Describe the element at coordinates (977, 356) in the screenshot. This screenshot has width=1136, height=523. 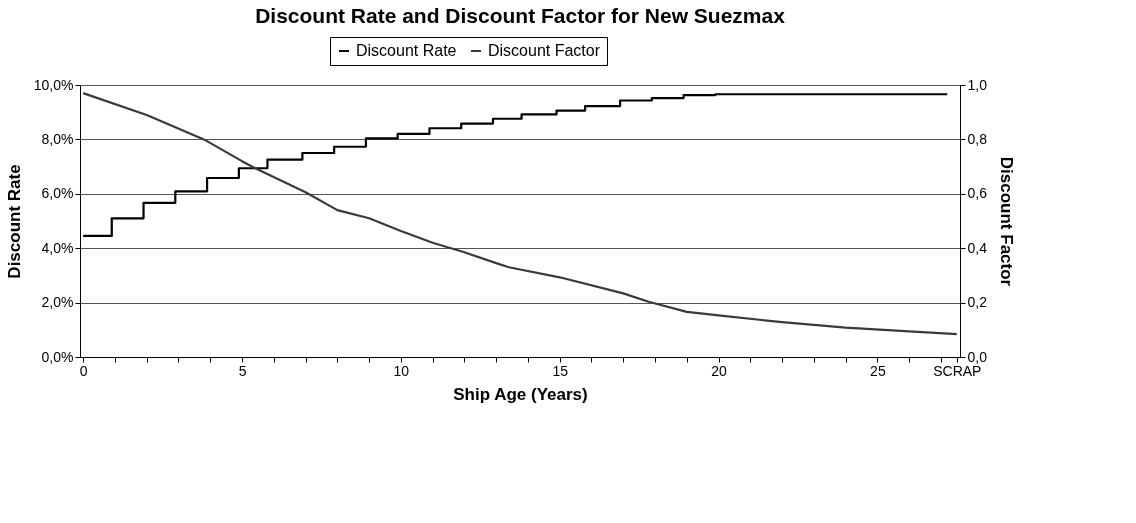
I see `y2-tick-label: 0,0` at that location.